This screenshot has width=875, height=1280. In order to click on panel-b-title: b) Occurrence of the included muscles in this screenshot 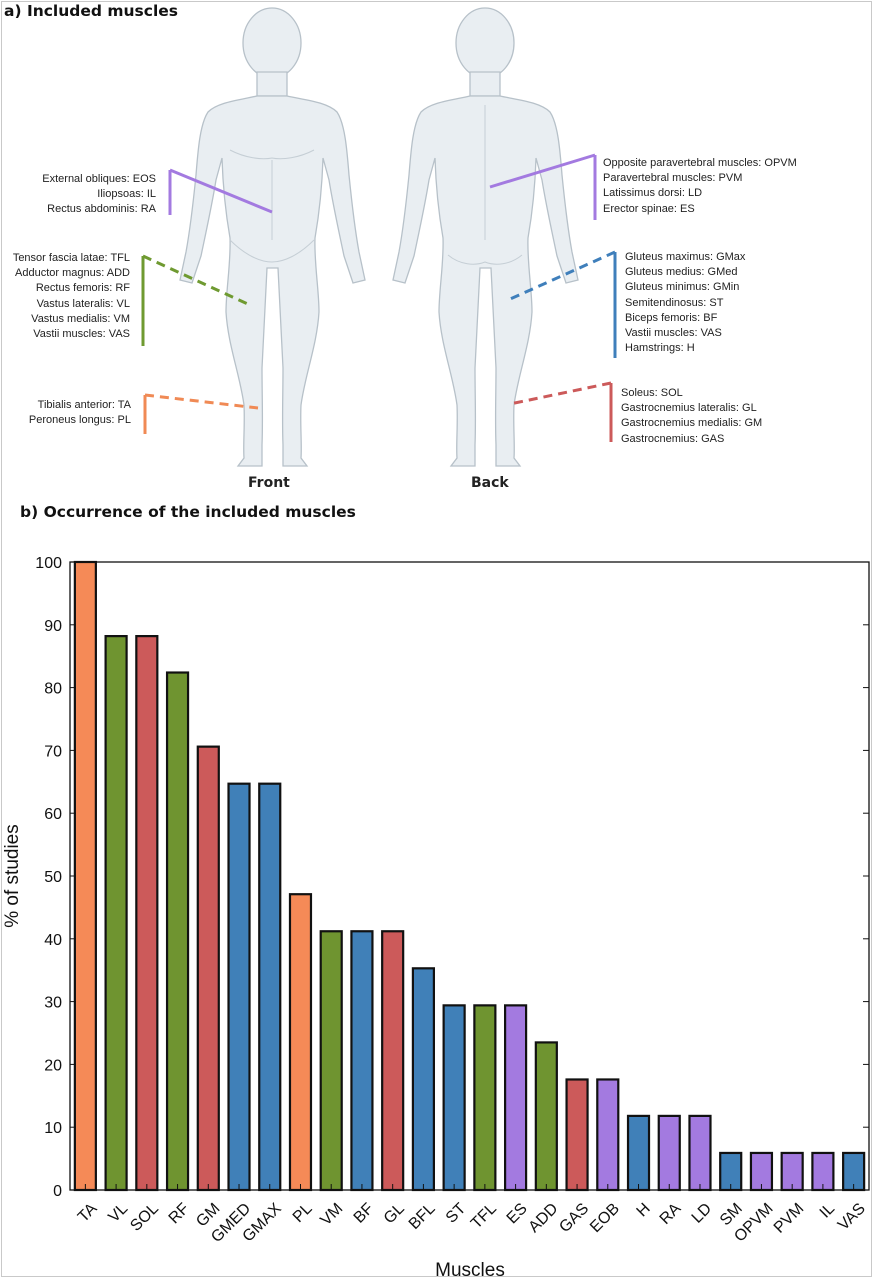, I will do `click(188, 512)`.